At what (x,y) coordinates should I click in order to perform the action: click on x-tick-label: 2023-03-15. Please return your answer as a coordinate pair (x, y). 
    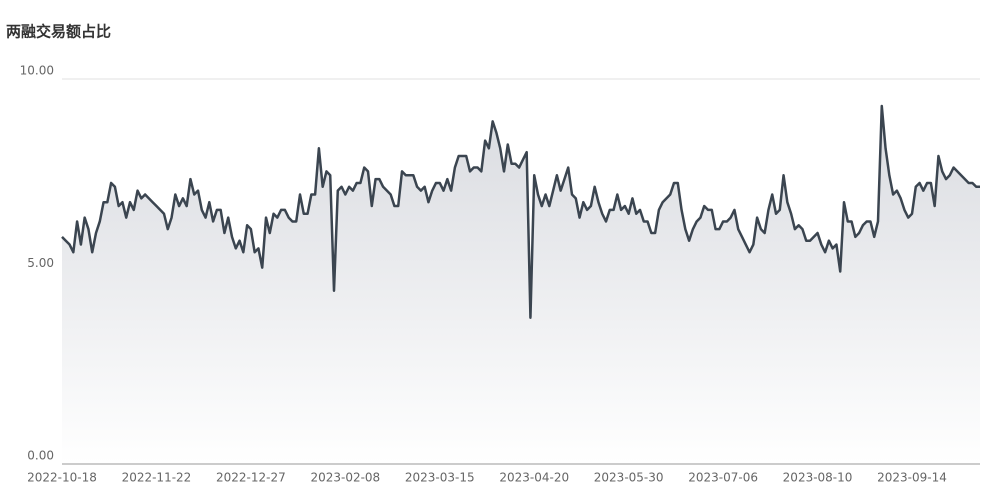
    Looking at the image, I should click on (440, 478).